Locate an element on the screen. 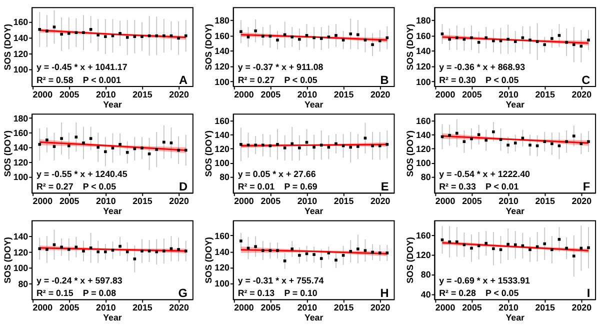 Image resolution: width=600 pixels, height=329 pixels. annotation: y = -0.36 * x + 868.93 is located at coordinates (482, 67).